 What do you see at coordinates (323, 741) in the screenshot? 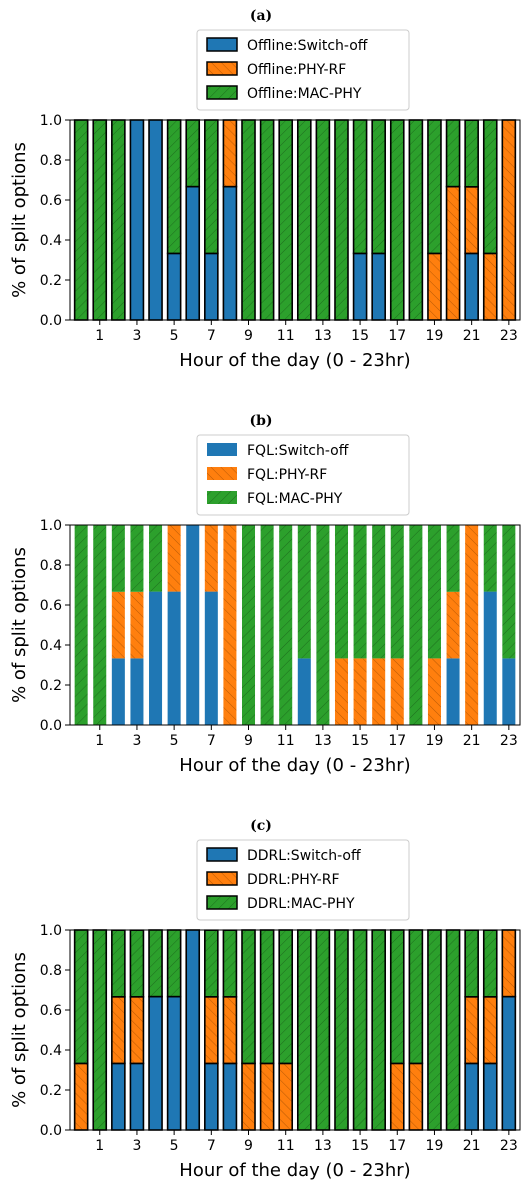
I see `x-tick-label: 13` at bounding box center [323, 741].